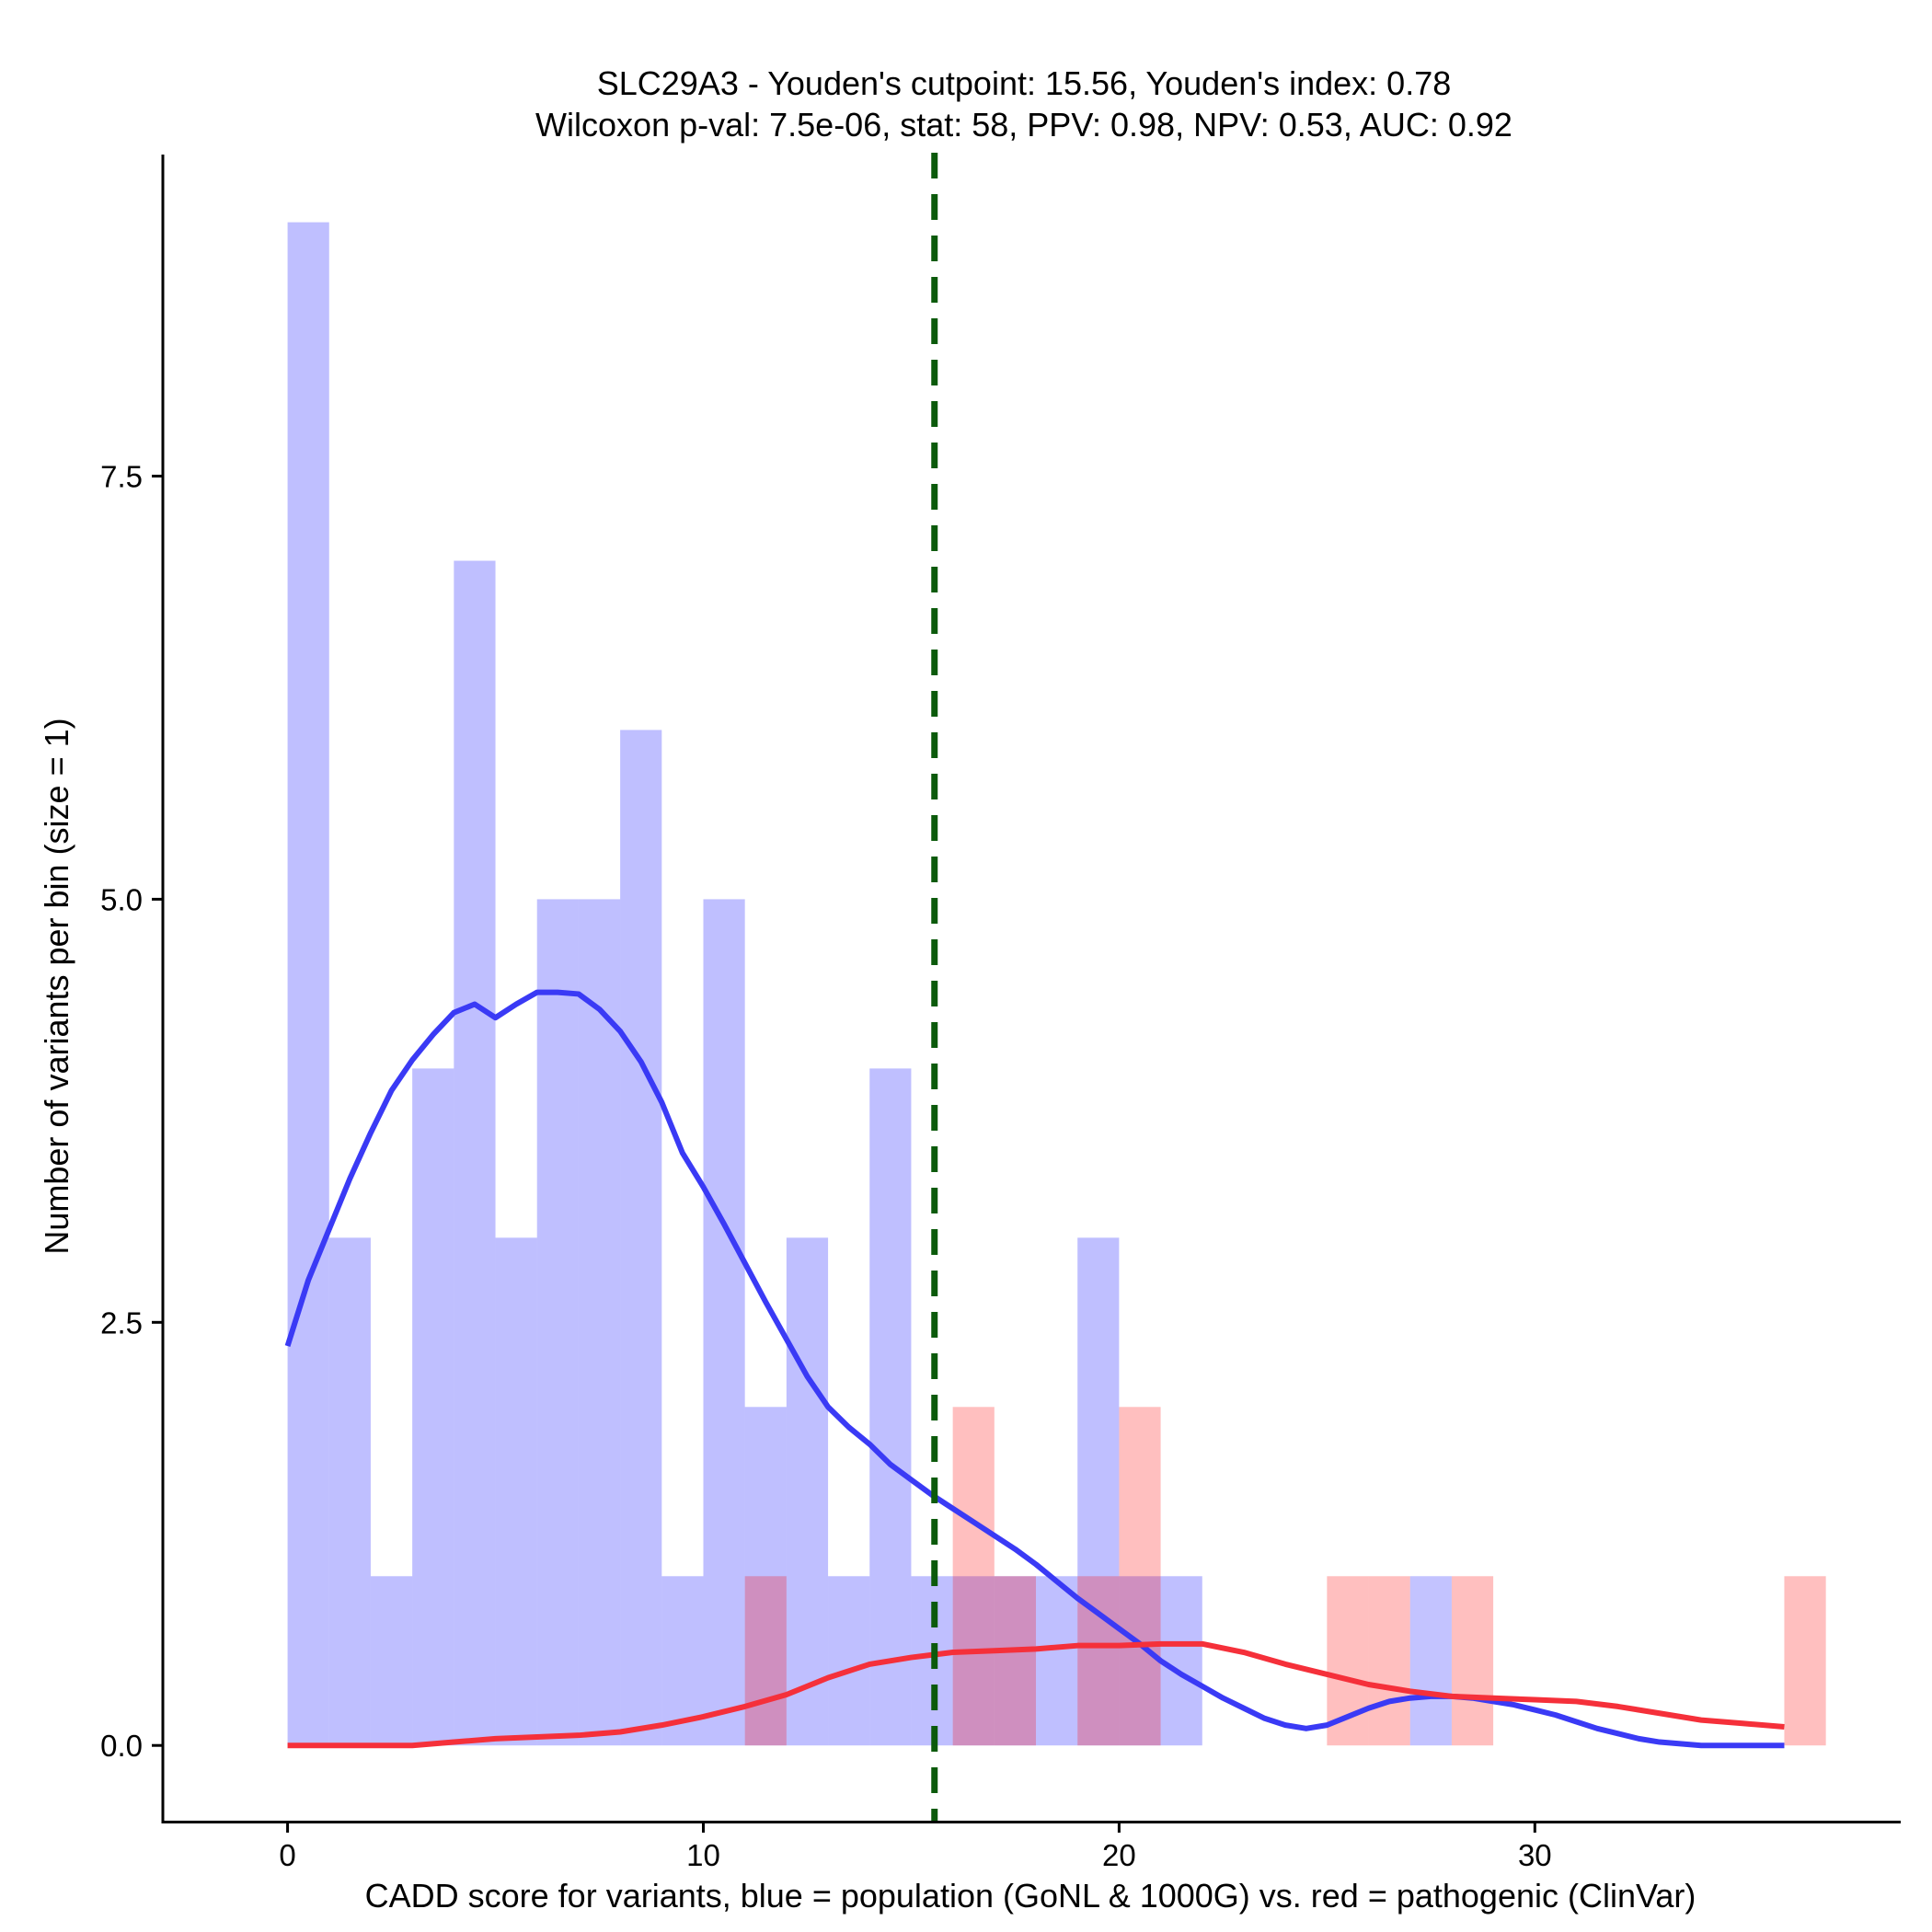  Describe the element at coordinates (915, 1847) in the screenshot. I see `x-axis-ticks: 0 10 20 30` at that location.